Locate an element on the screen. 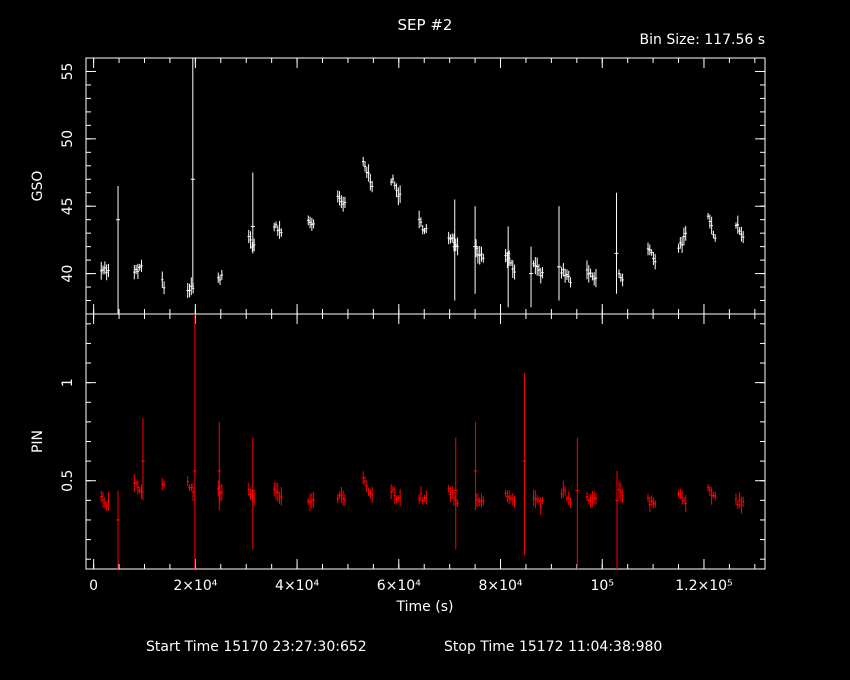 The width and height of the screenshot is (850, 680). x-tick-label: 2×10⁴ is located at coordinates (195, 586).